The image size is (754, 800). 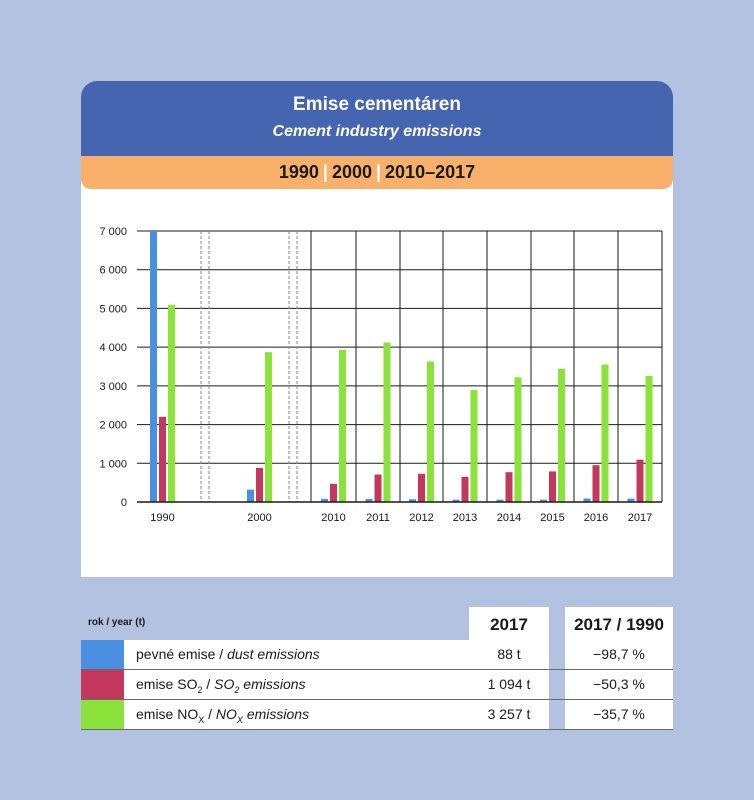 I want to click on row-value-dust: 88 t, so click(x=509, y=654).